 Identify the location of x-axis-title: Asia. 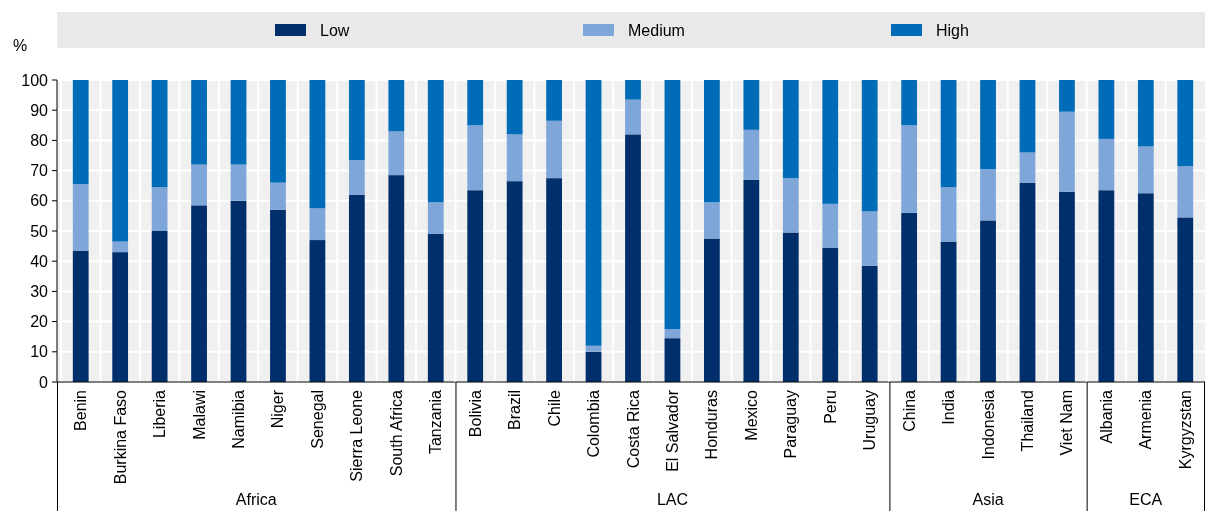
(988, 499).